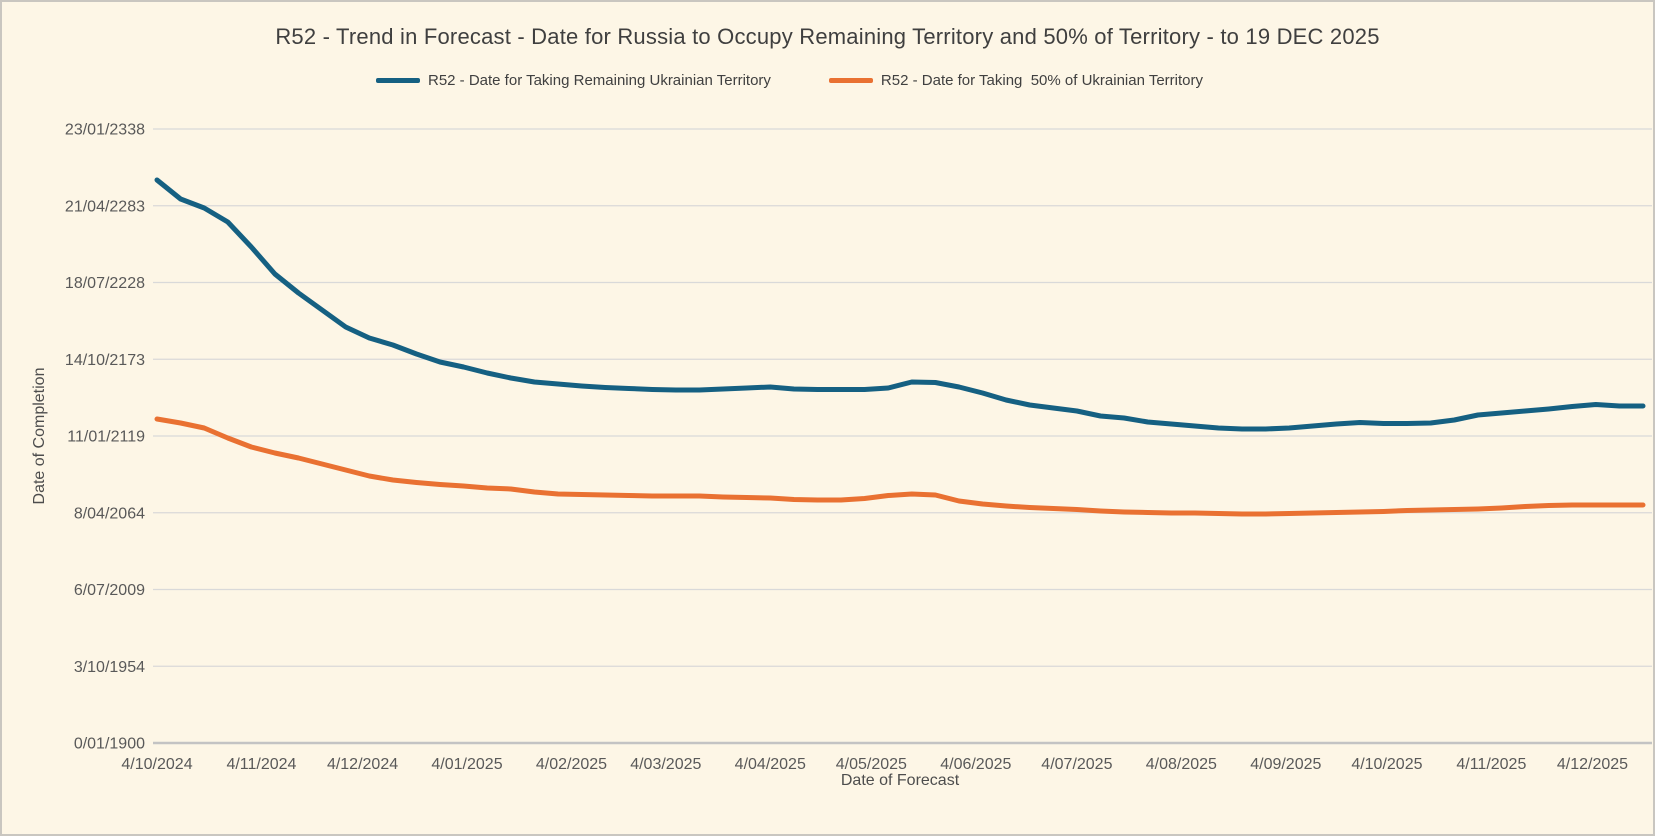  What do you see at coordinates (105, 360) in the screenshot?
I see `y-tick-label: 14/10/2173` at bounding box center [105, 360].